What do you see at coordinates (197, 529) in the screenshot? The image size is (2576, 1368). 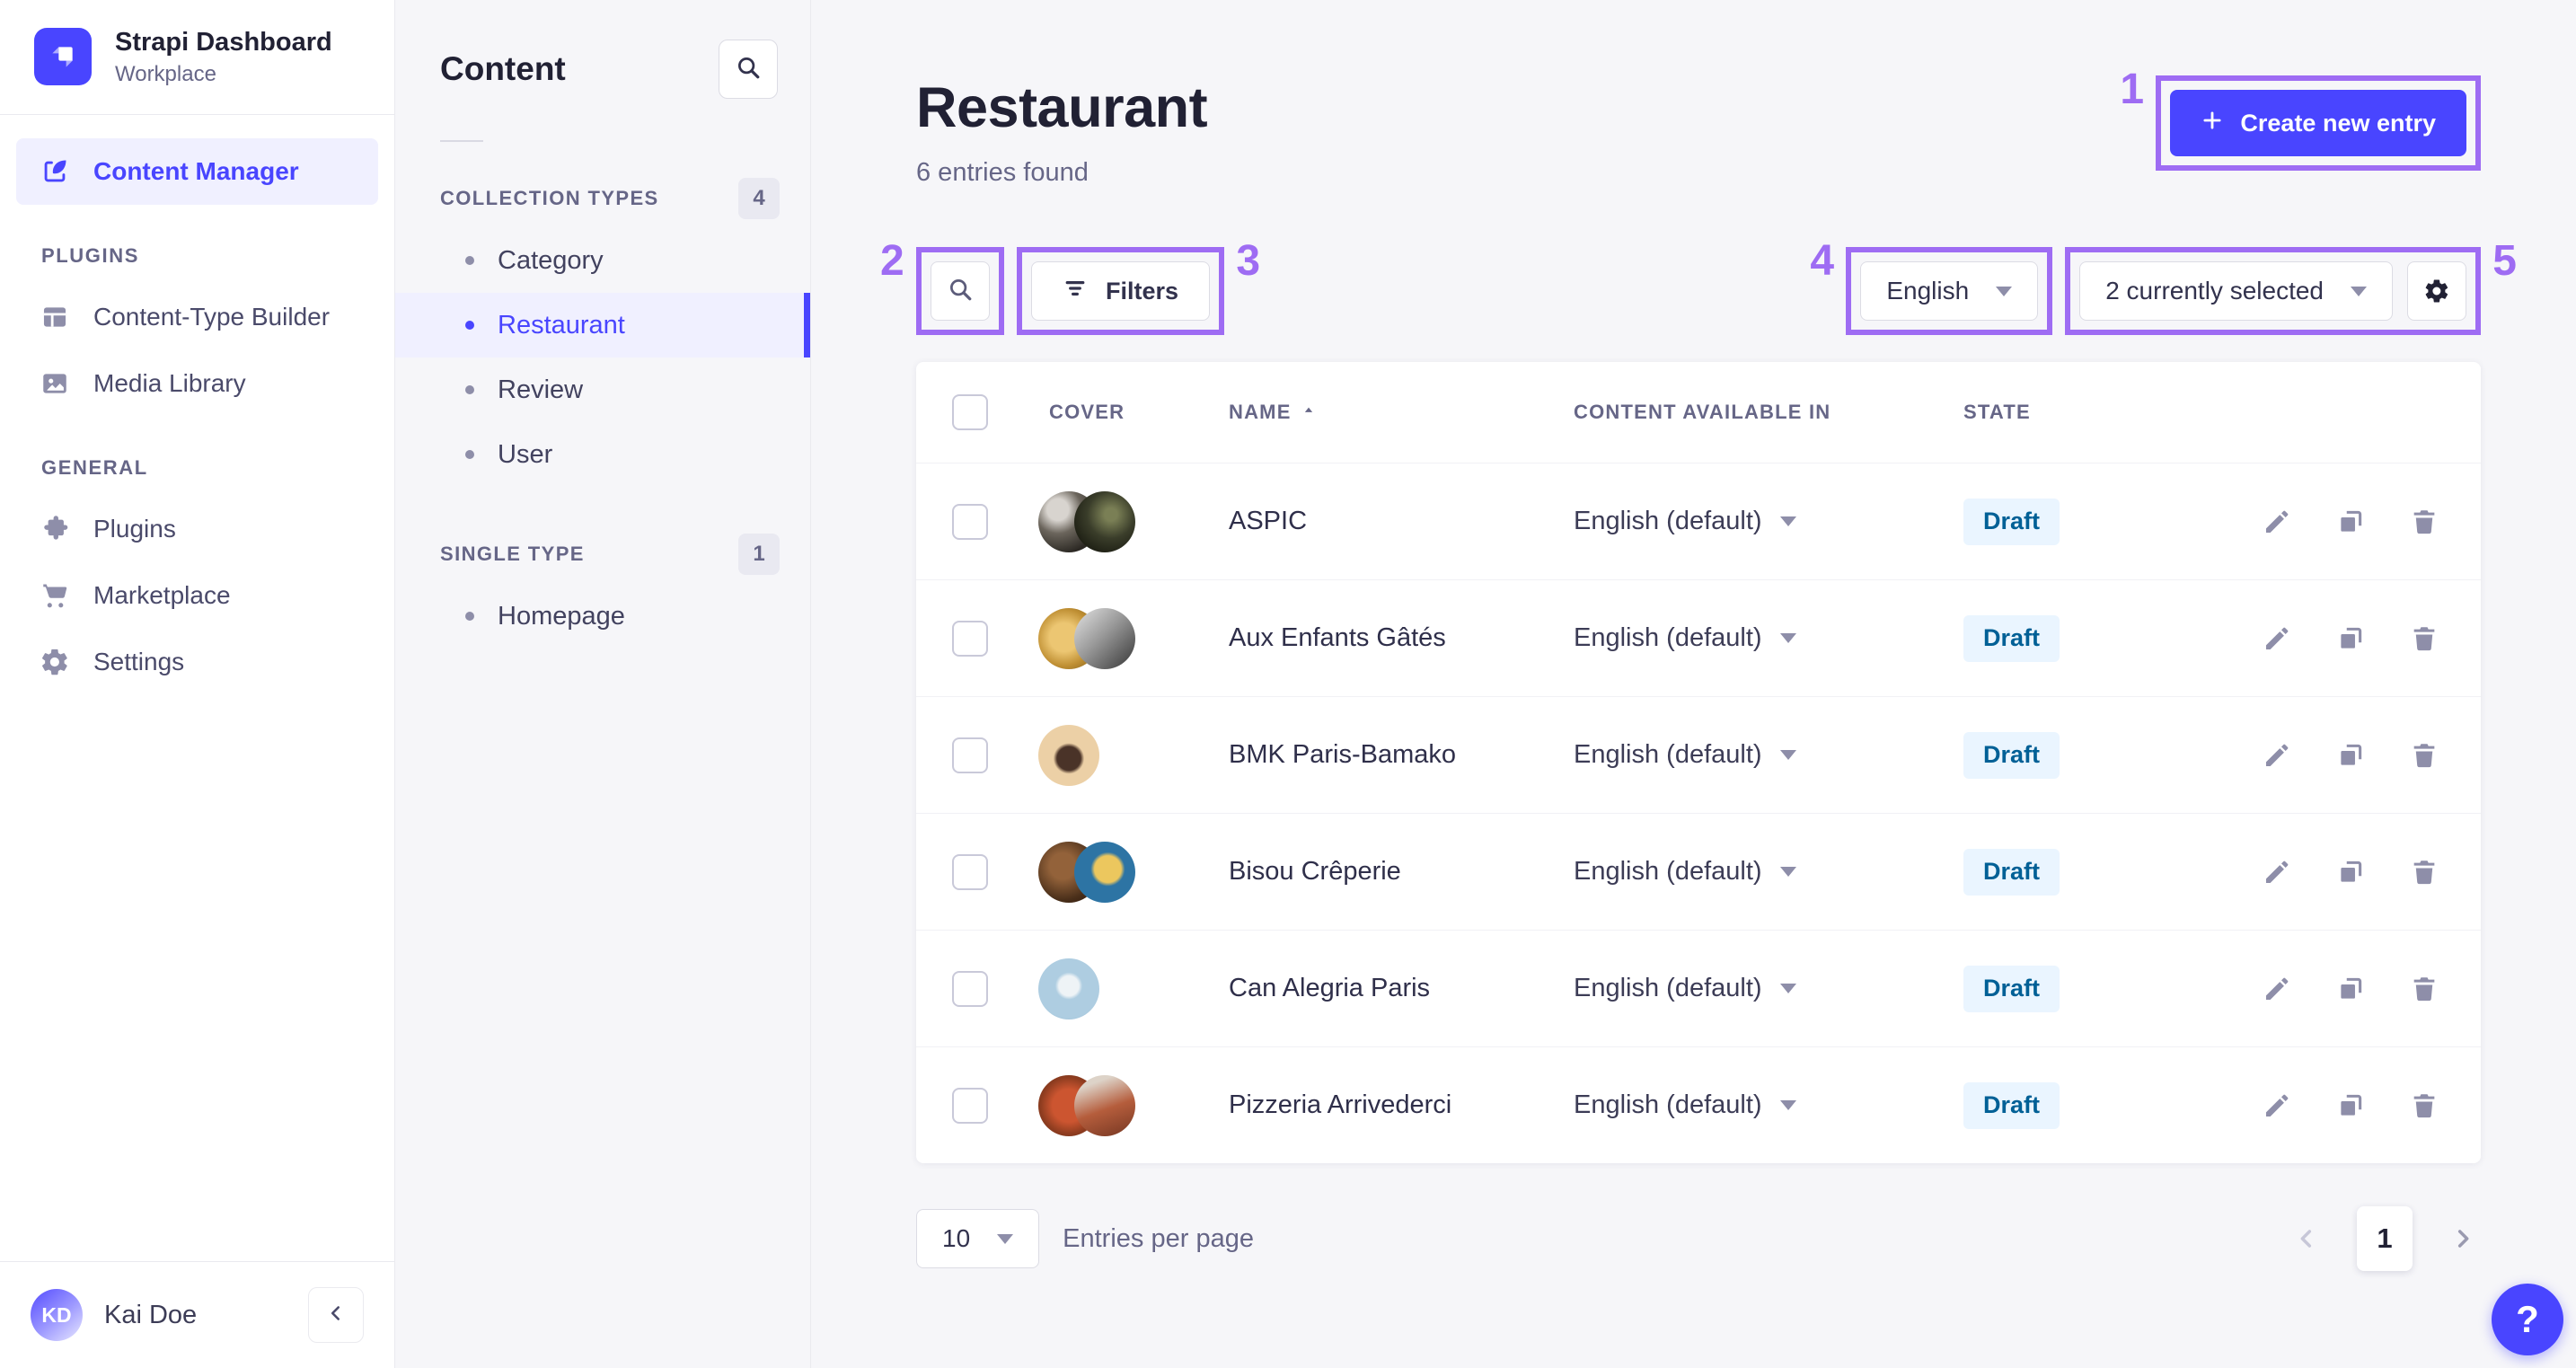 I see `sidebar-item-plugins: Plugins` at bounding box center [197, 529].